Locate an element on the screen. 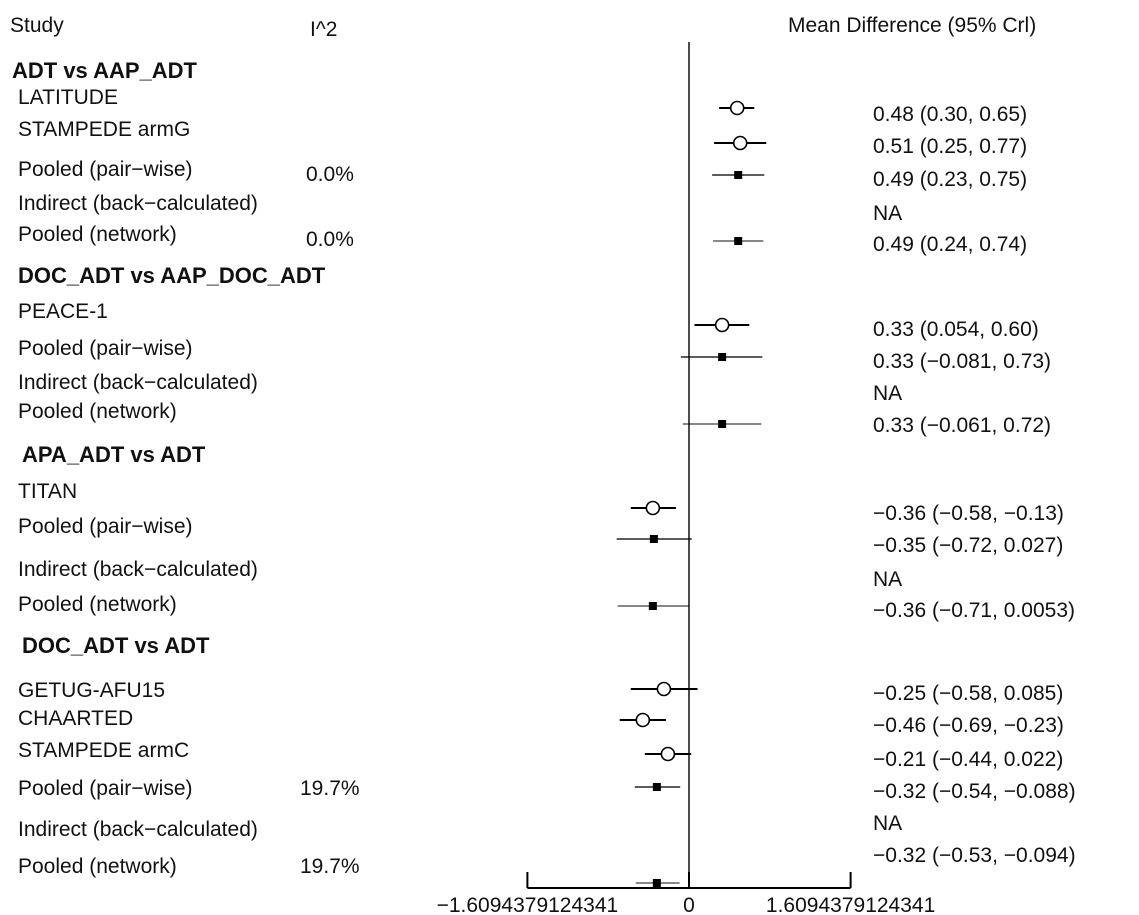 The height and width of the screenshot is (915, 1139). x-tick-label: 1.6094379124341 is located at coordinates (850, 904).